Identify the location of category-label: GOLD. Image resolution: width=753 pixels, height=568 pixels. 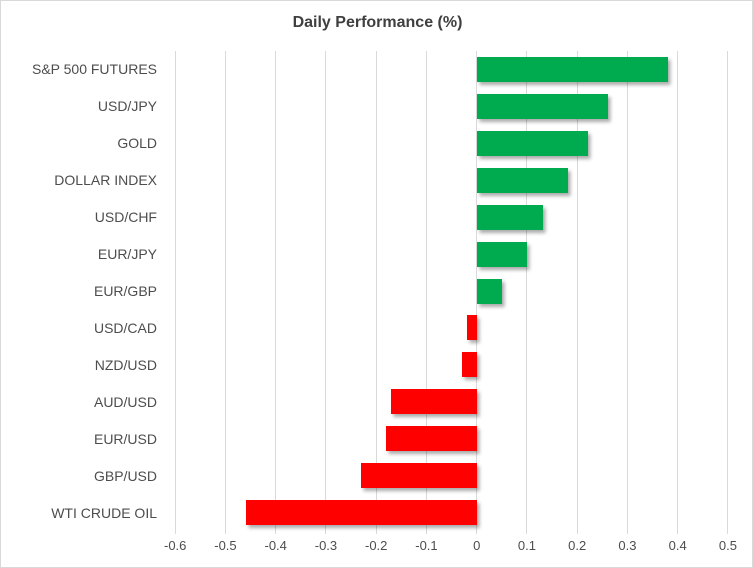
(137, 143).